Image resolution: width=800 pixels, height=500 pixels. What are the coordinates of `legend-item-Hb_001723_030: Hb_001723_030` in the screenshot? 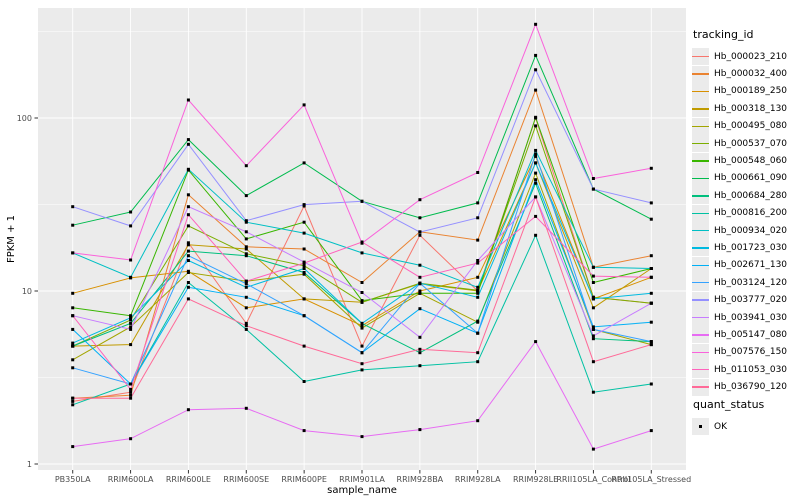 It's located at (746, 248).